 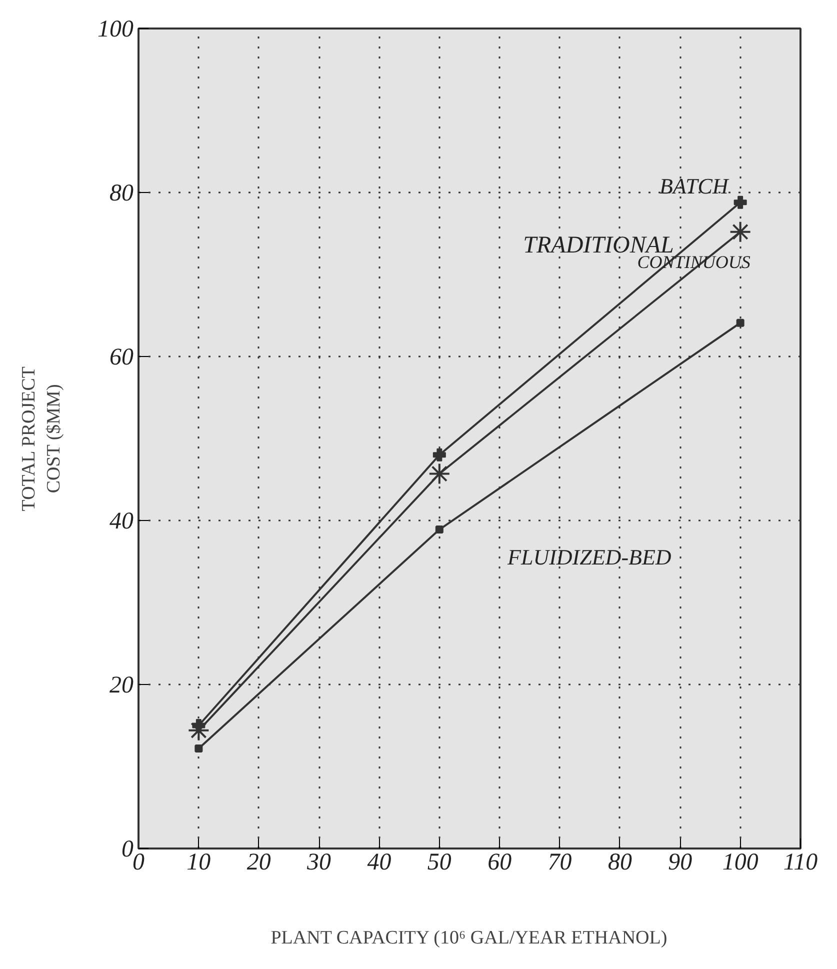 What do you see at coordinates (122, 357) in the screenshot?
I see `y-tick-label: 60` at bounding box center [122, 357].